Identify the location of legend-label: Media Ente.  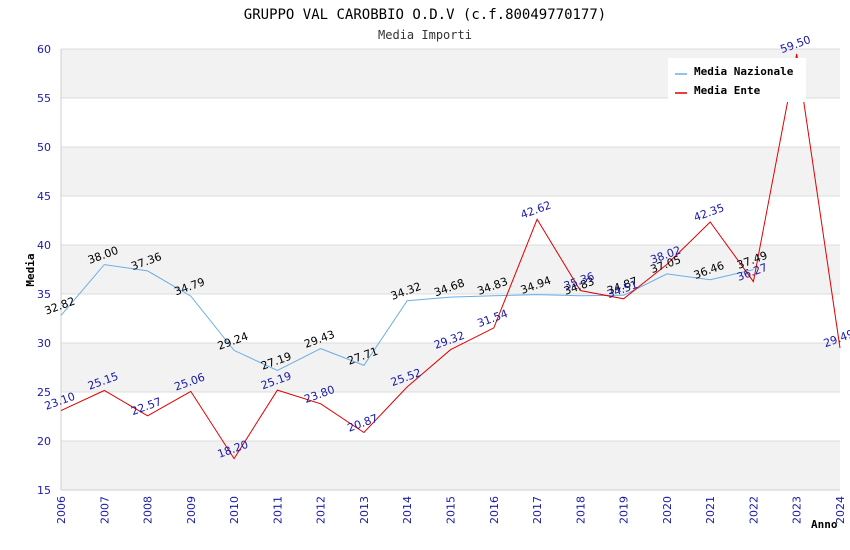
(727, 90).